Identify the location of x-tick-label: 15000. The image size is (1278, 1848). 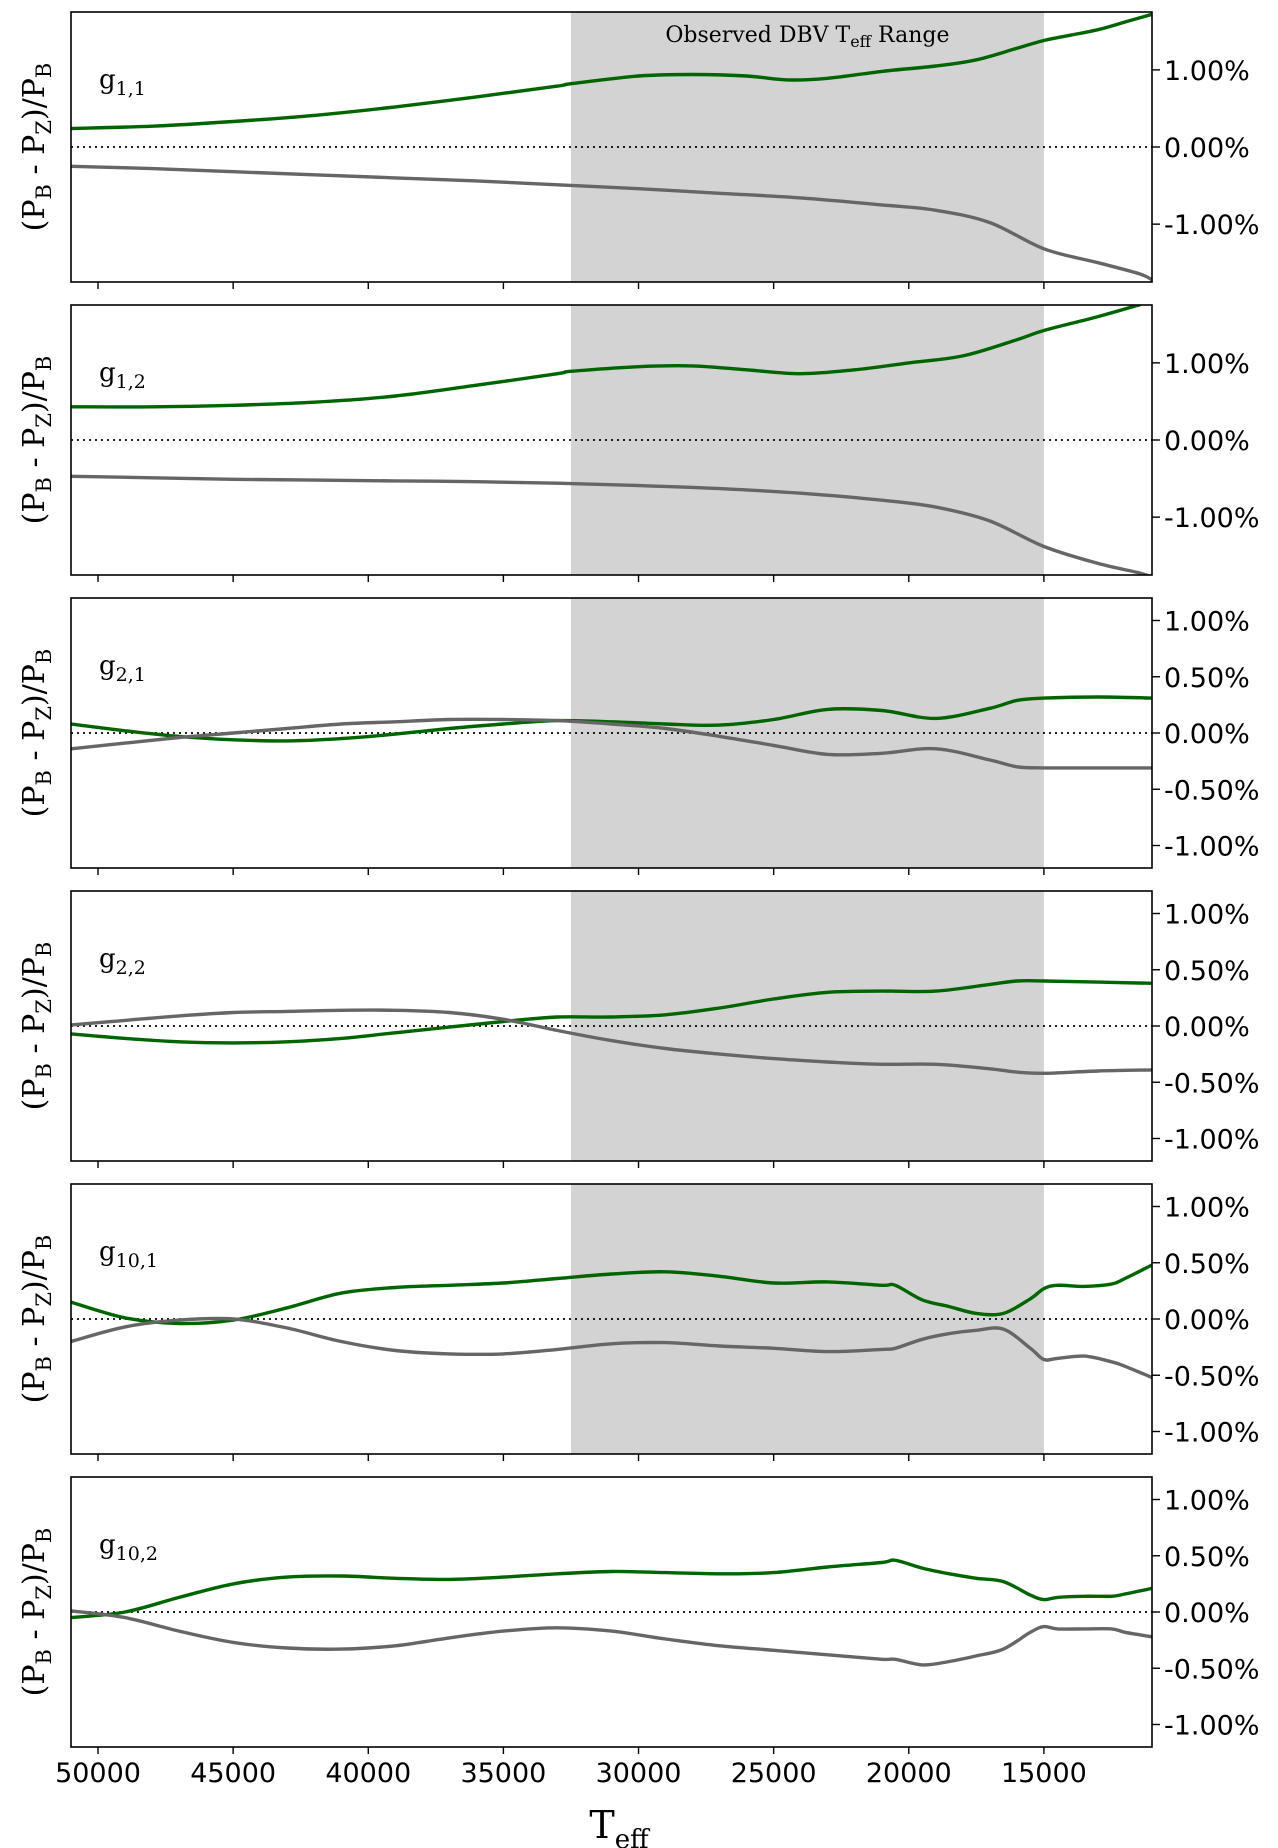
(1044, 1773).